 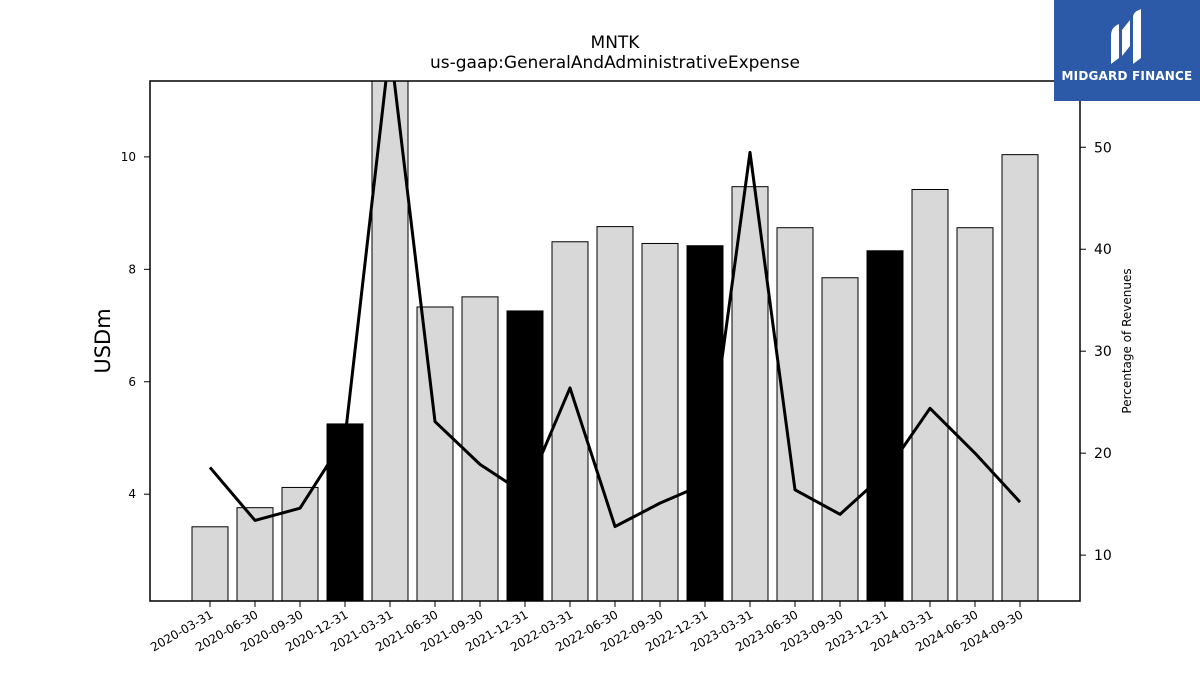 What do you see at coordinates (128, 157) in the screenshot?
I see `y-tick-label: 10` at bounding box center [128, 157].